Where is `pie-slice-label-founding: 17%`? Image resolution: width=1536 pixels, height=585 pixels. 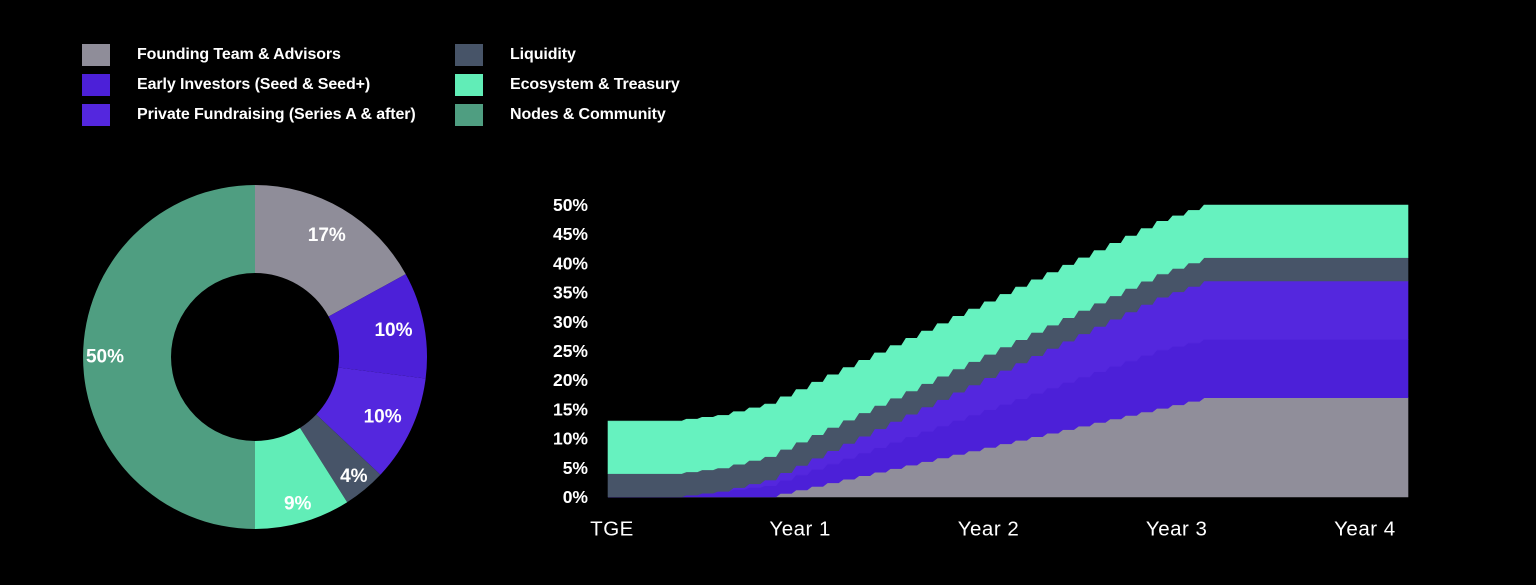
pie-slice-label-founding: 17% is located at coordinates (327, 235).